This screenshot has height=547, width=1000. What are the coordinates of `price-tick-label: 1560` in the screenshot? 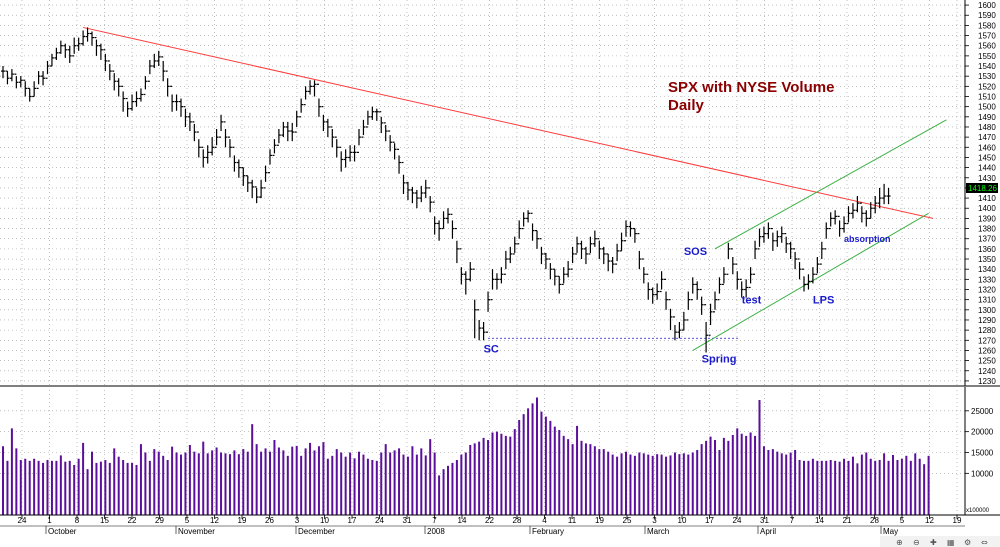 It's located at (987, 46).